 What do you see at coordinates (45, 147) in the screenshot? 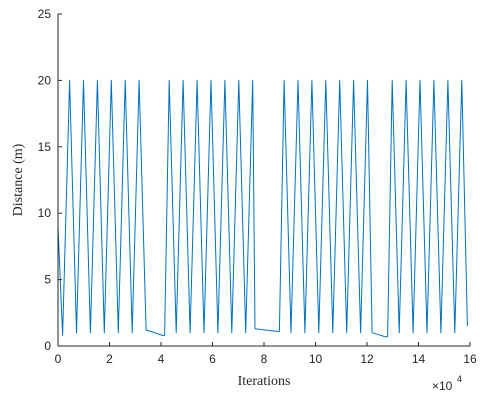
I see `y-tick-label: 15` at bounding box center [45, 147].